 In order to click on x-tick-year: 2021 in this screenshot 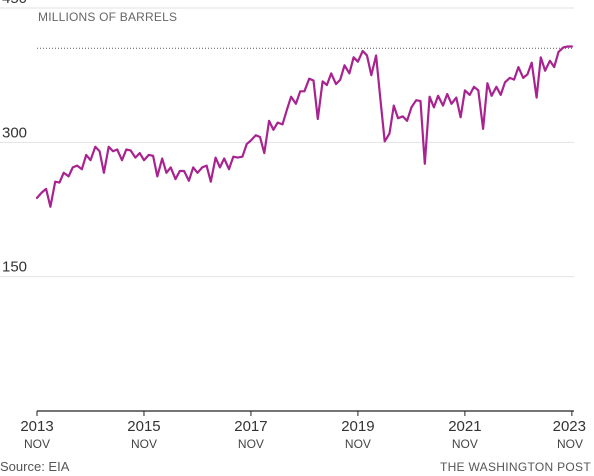, I will do `click(464, 426)`.